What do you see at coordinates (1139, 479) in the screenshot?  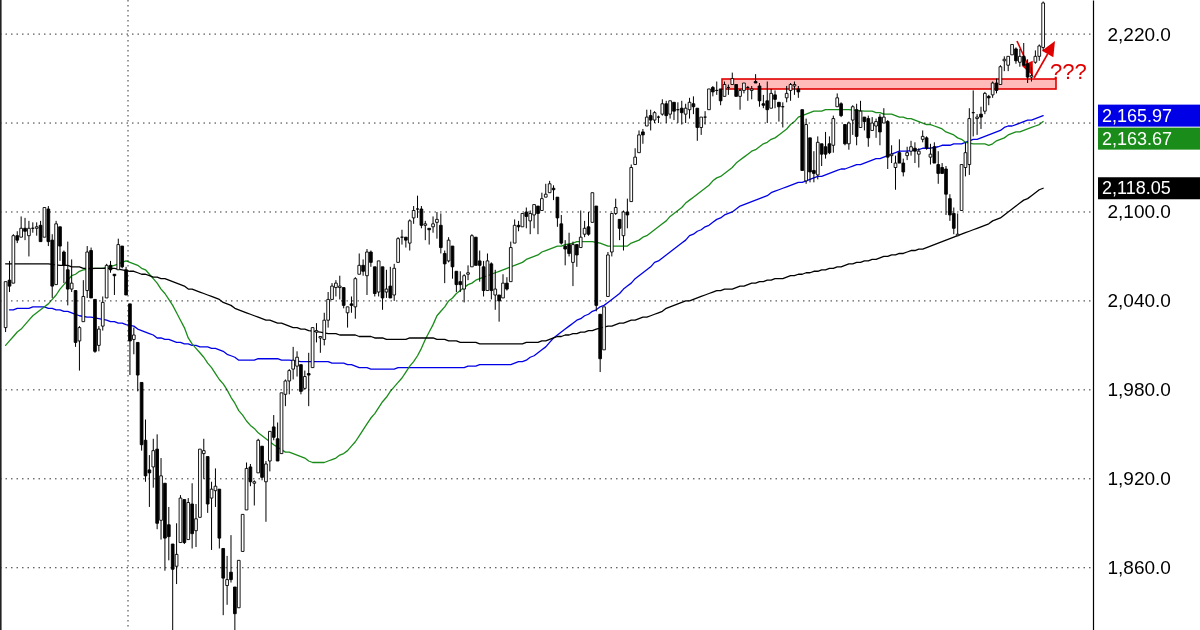 I see `y-tick-label: 1,920.0` at bounding box center [1139, 479].